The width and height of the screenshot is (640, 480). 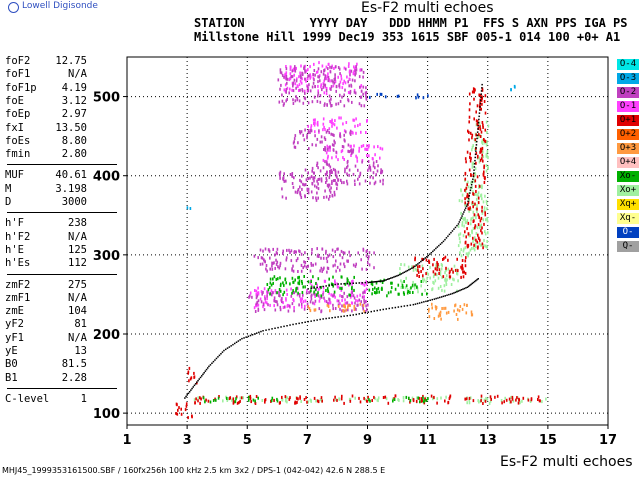 I want to click on parameter-value: 3.12, so click(x=74, y=100).